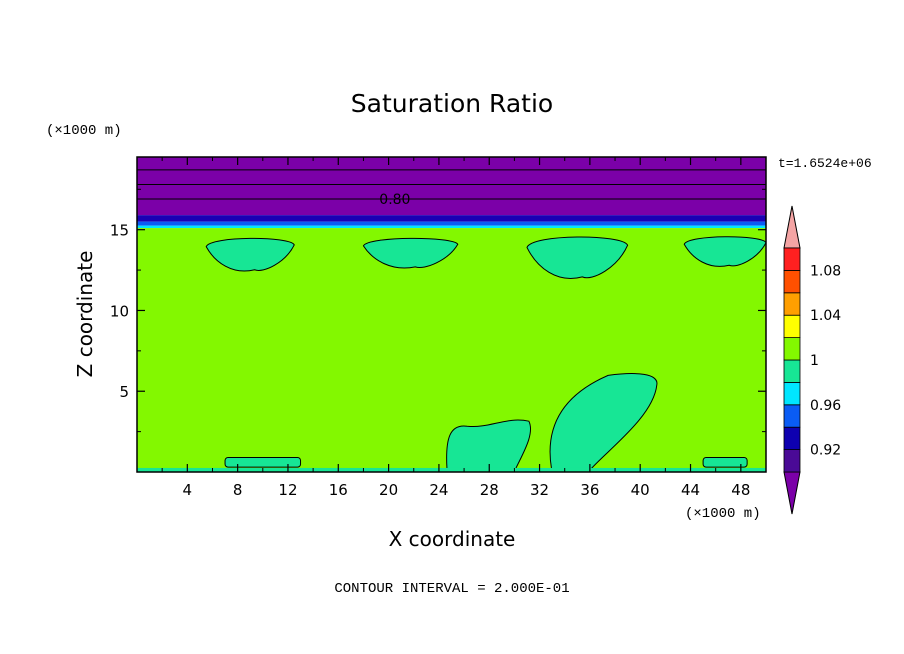  What do you see at coordinates (338, 490) in the screenshot?
I see `x-tick-label: 16` at bounding box center [338, 490].